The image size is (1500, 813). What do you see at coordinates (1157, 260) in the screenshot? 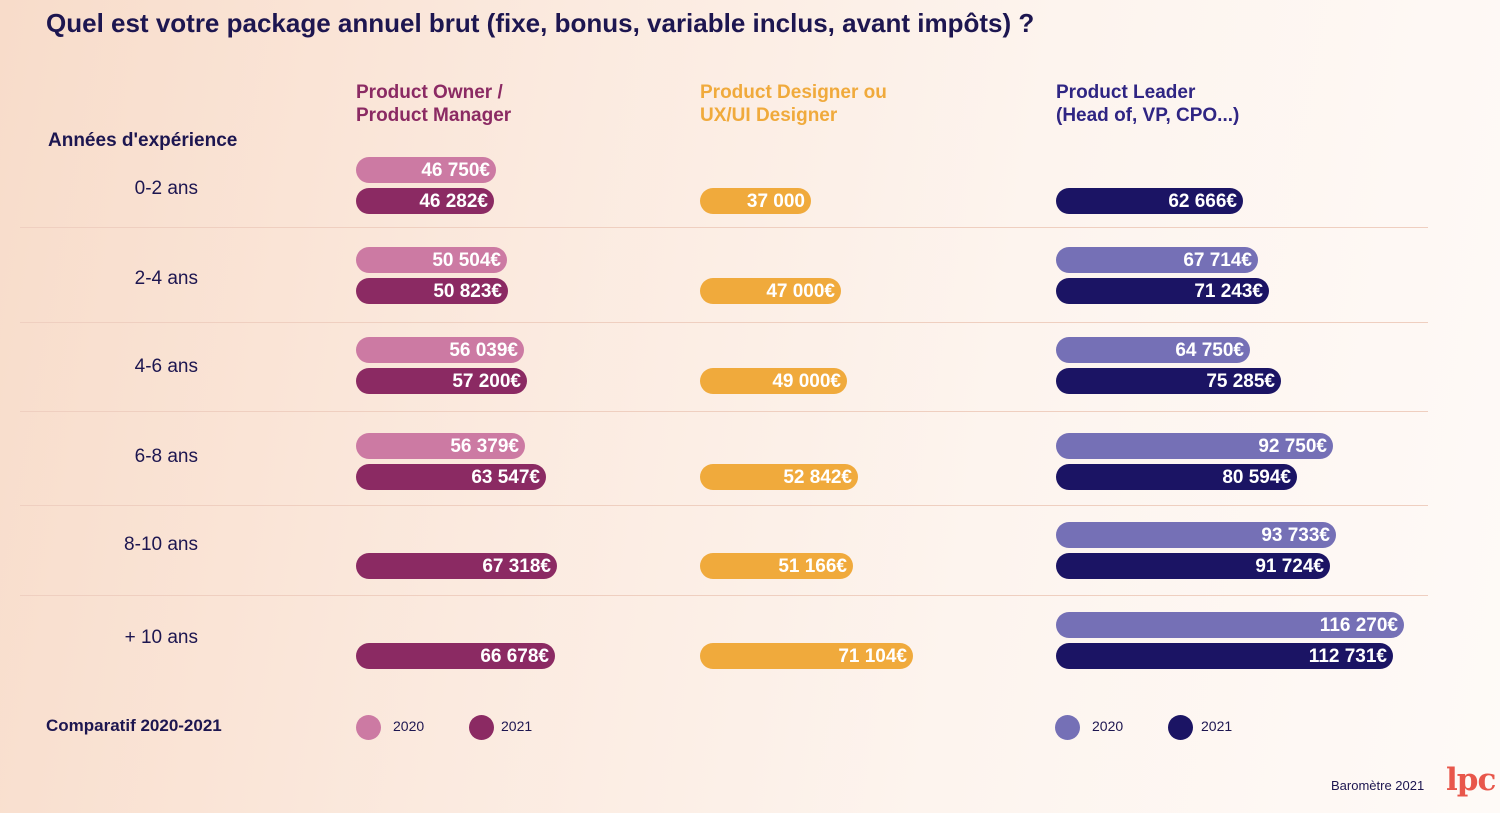
I see `bar: 67 714€` at bounding box center [1157, 260].